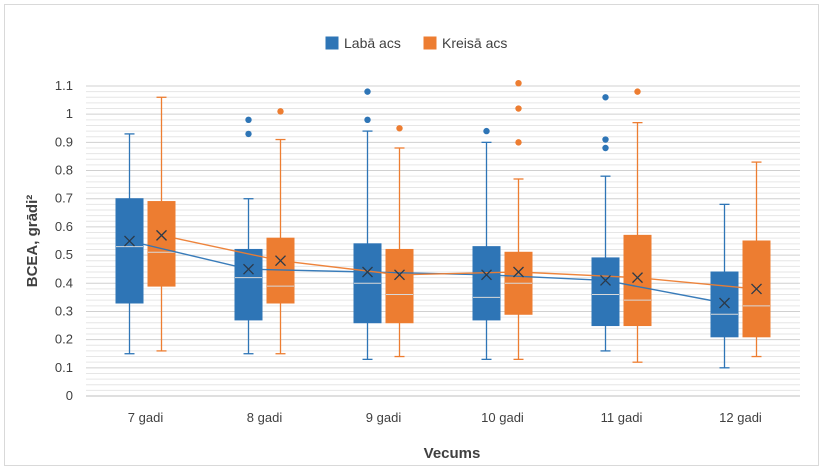 The image size is (823, 470). I want to click on mean-line-label-b, so click(459, 262).